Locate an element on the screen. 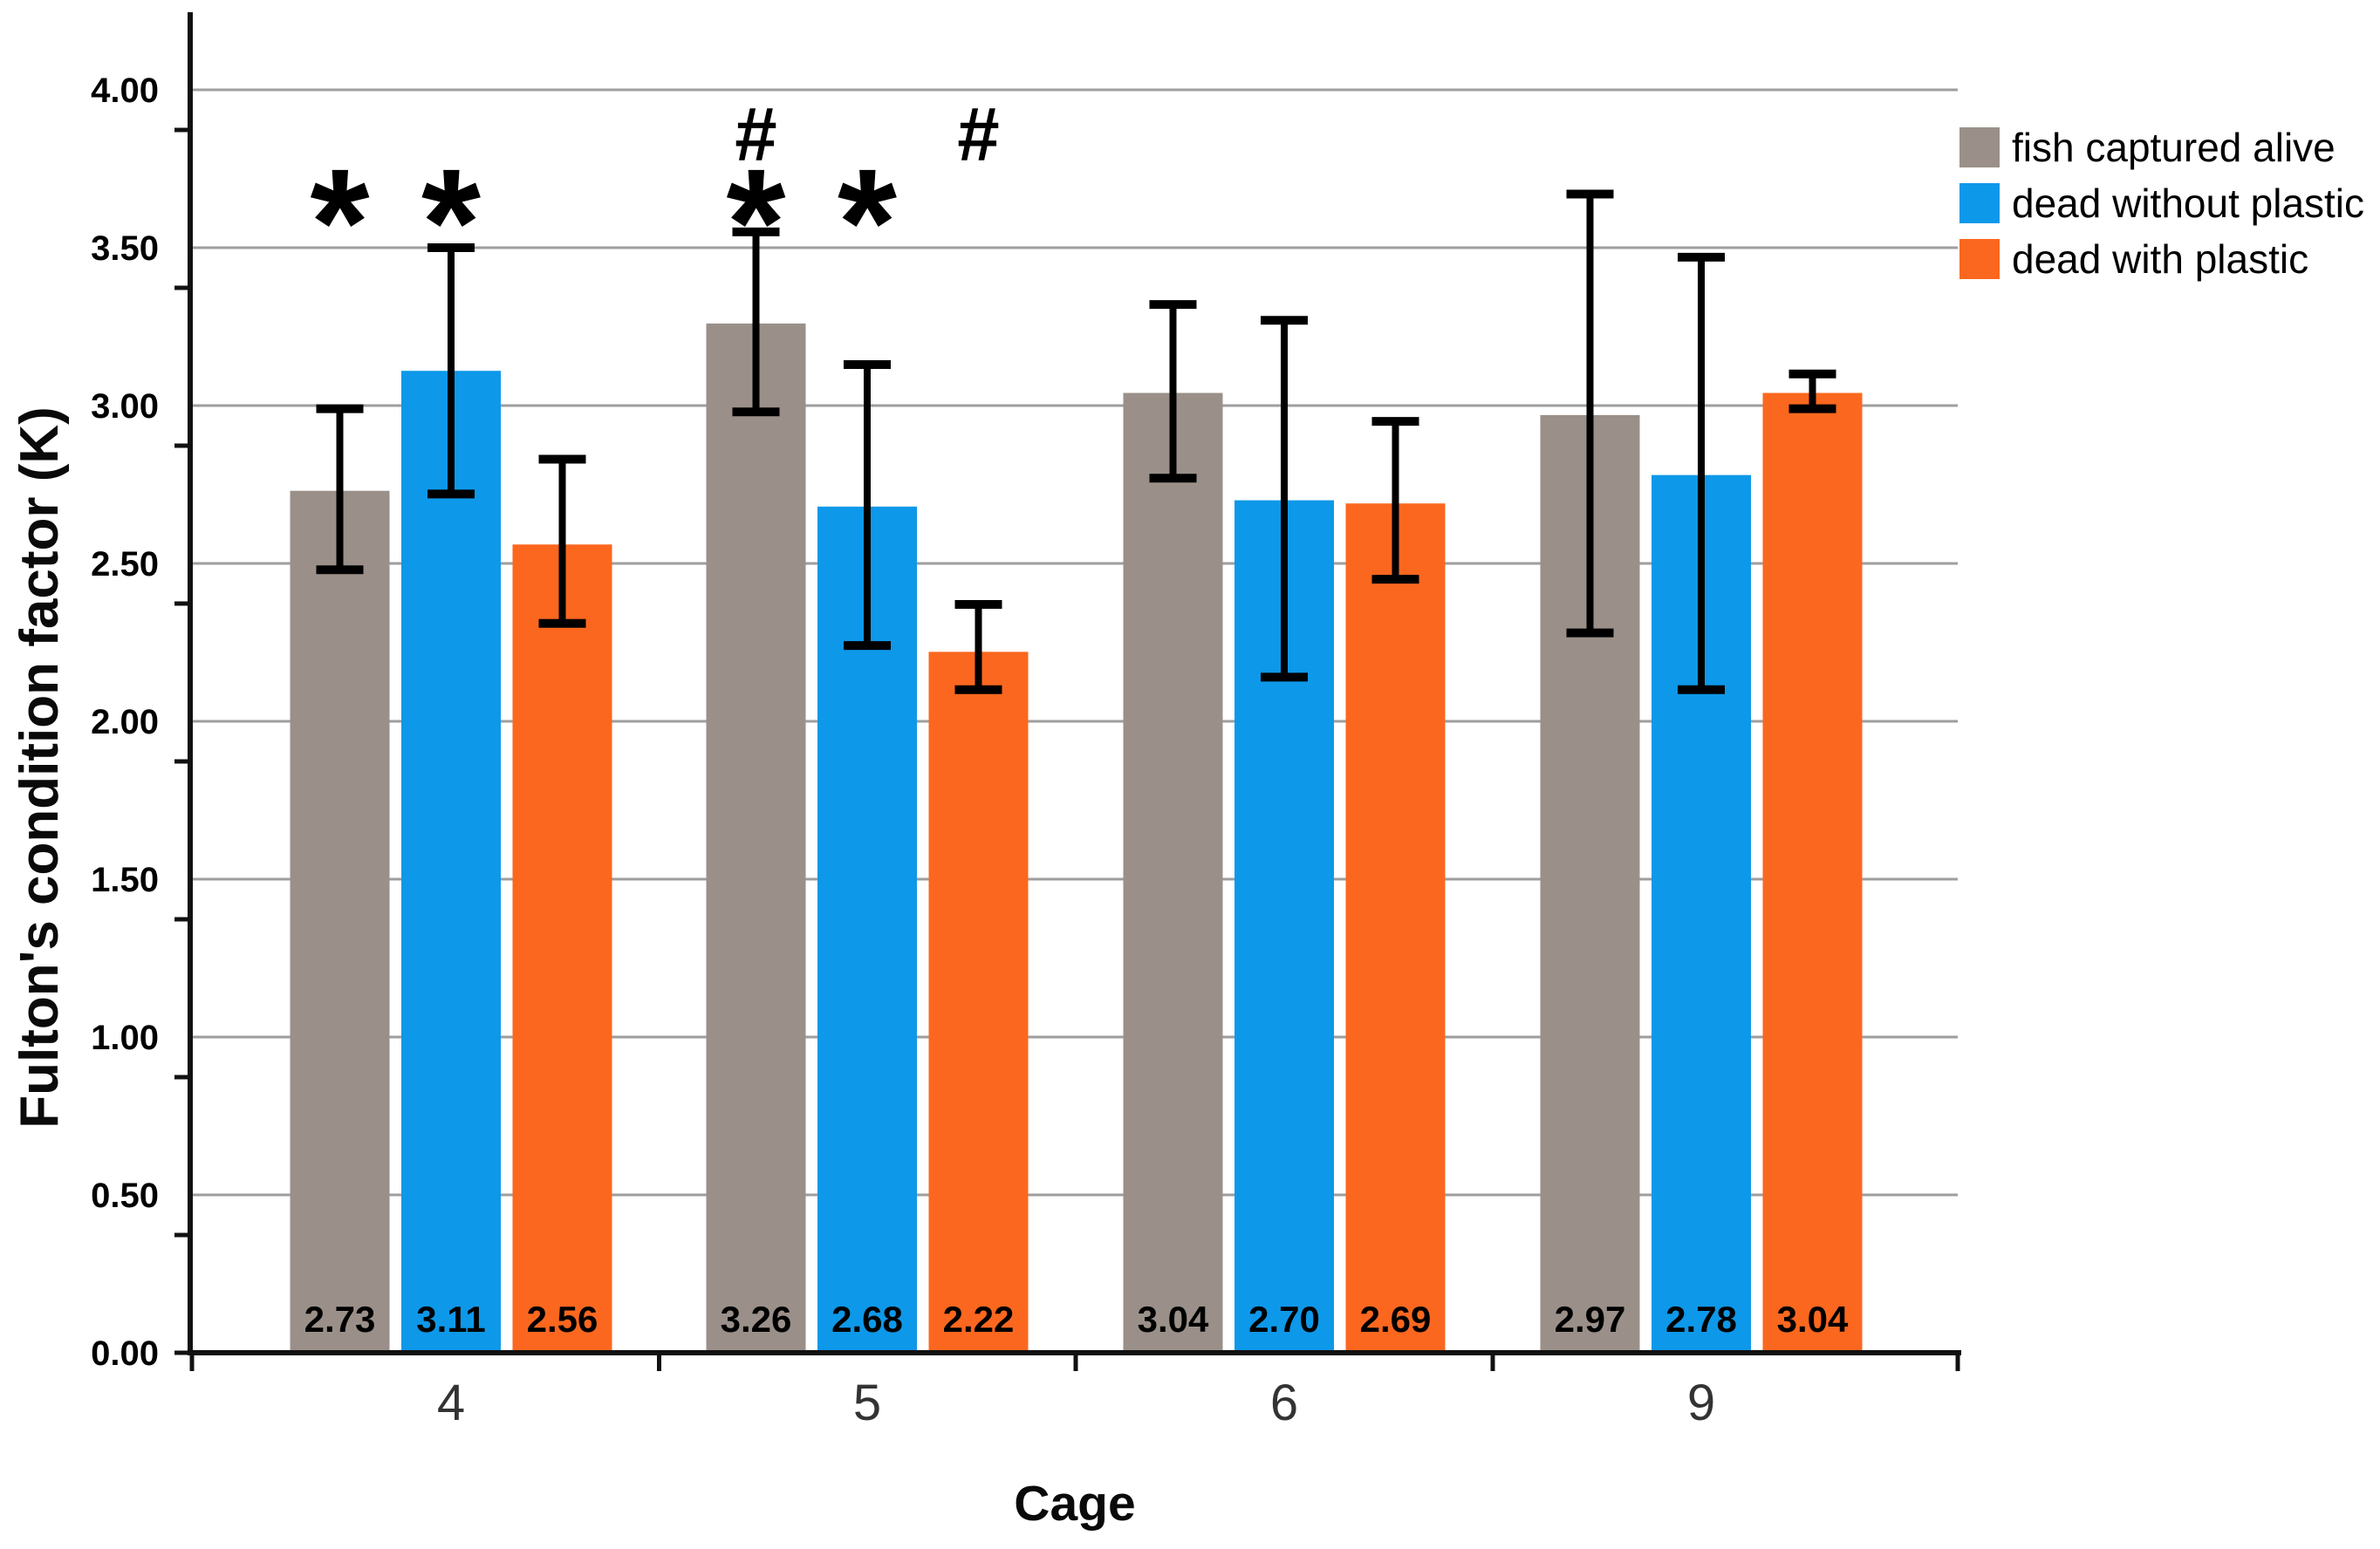  bar-value-label: 2.69 is located at coordinates (1396, 1319).